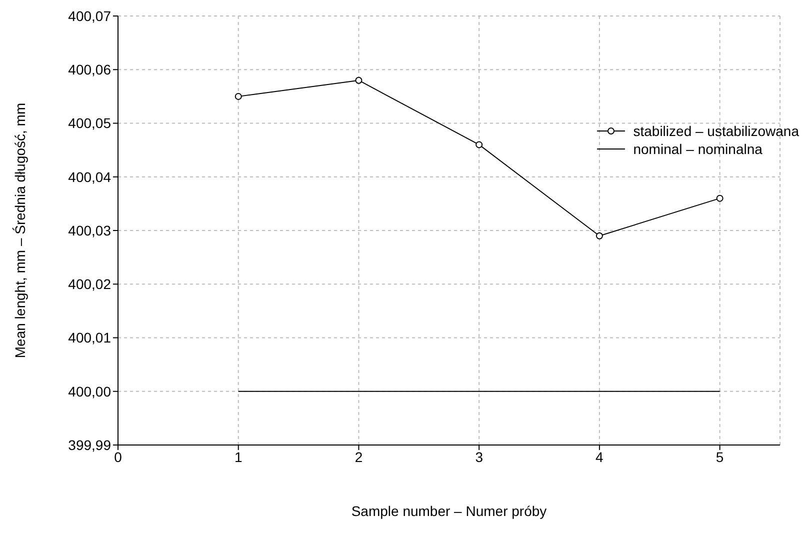  I want to click on x-tick-label: 0, so click(118, 456).